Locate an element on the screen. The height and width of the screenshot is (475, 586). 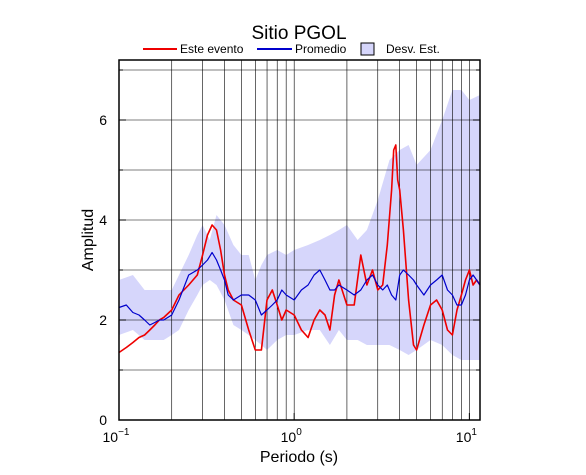
y-tick-label: 4 is located at coordinates (103, 220).